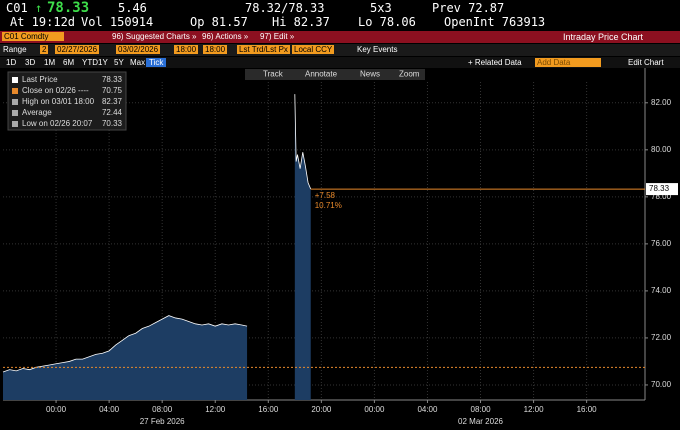 The image size is (680, 430). I want to click on key-events: Key Events, so click(377, 49).